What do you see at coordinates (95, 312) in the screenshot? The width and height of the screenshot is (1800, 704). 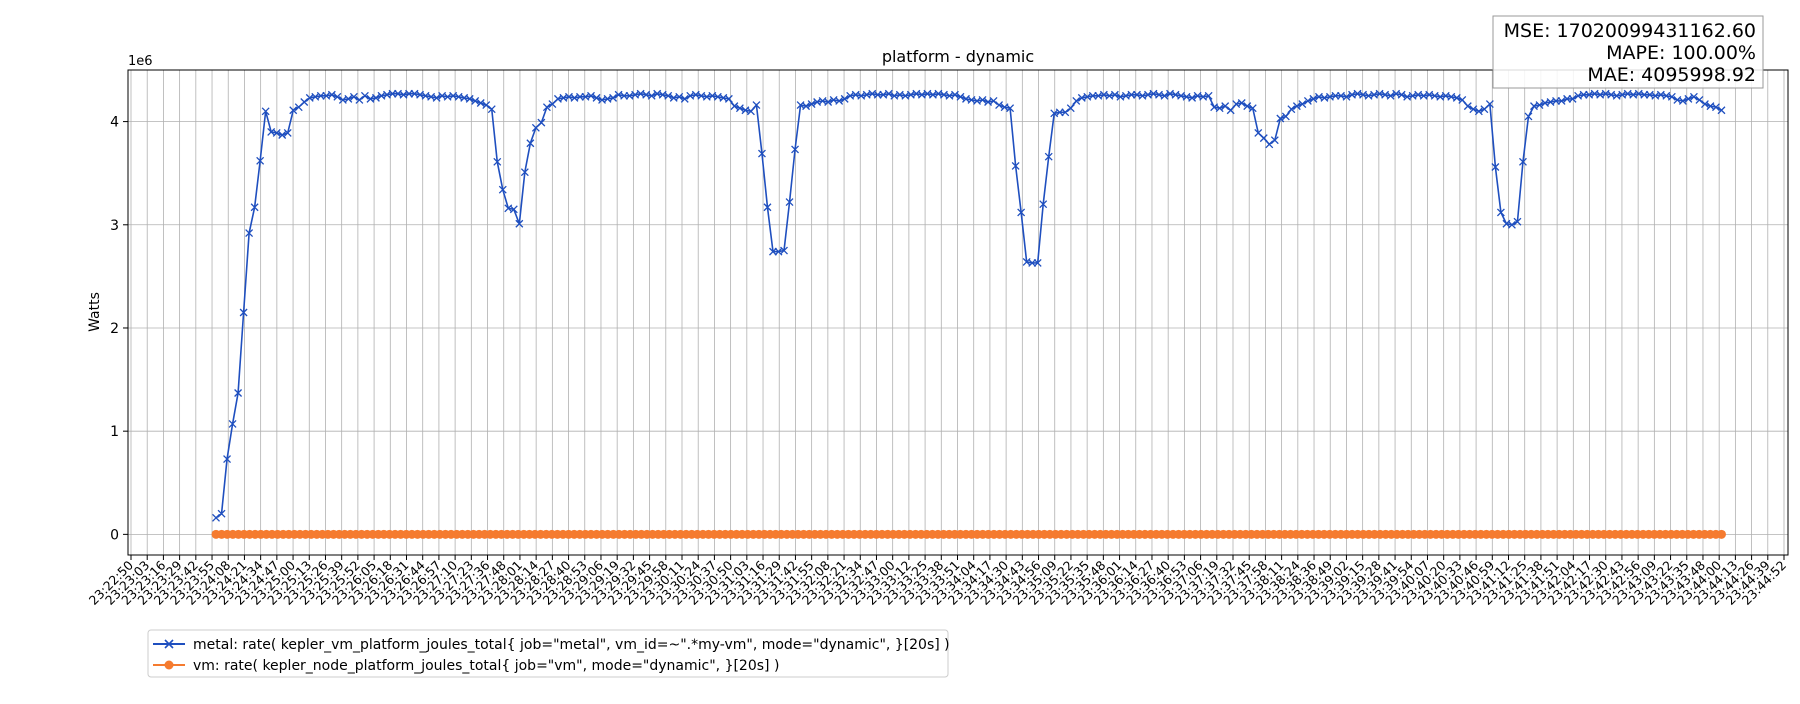 I see `y-axis-label: Watts` at bounding box center [95, 312].